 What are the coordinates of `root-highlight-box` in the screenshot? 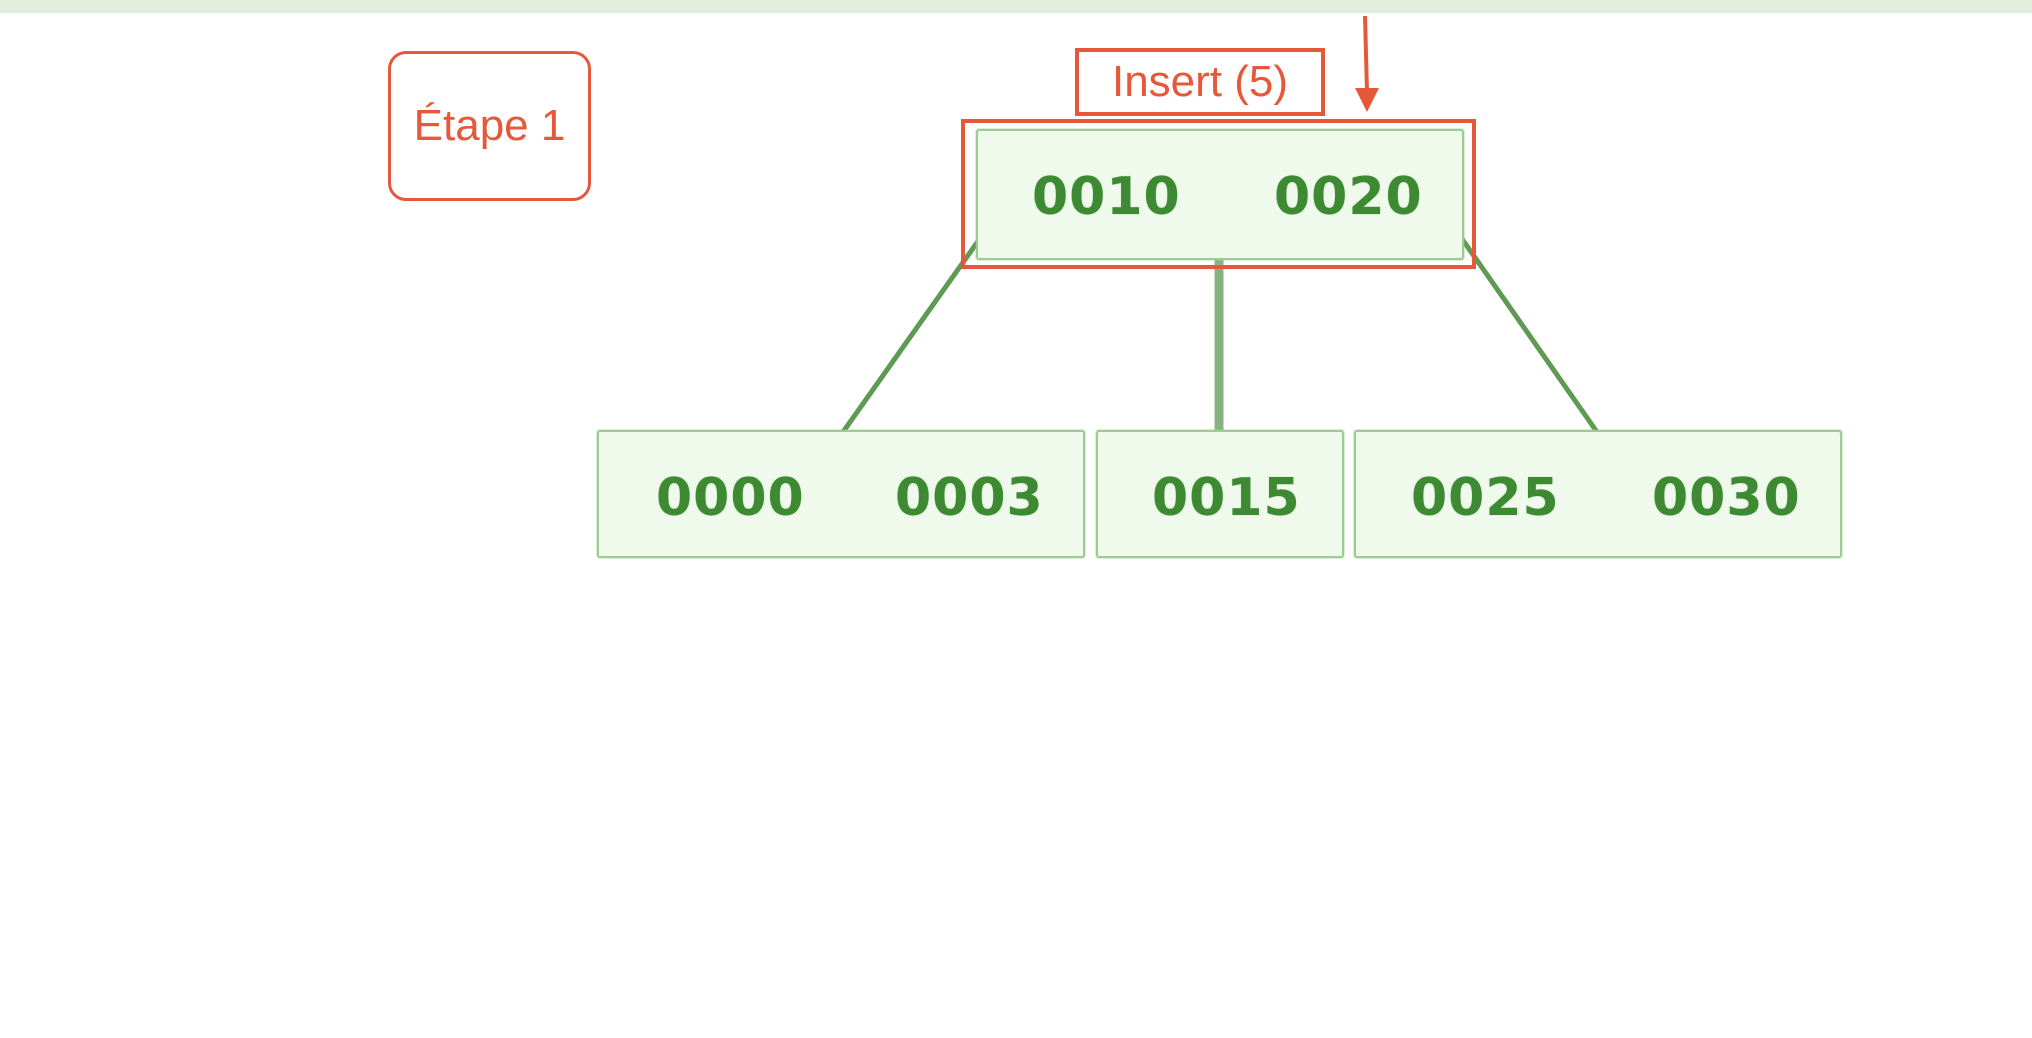 It's located at (1218, 194).